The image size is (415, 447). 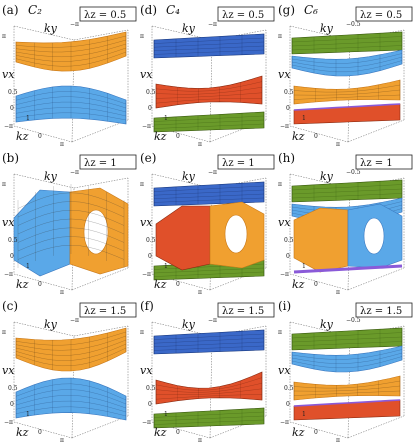 What do you see at coordinates (183, 238) in the screenshot?
I see `middle-red-surface` at bounding box center [183, 238].